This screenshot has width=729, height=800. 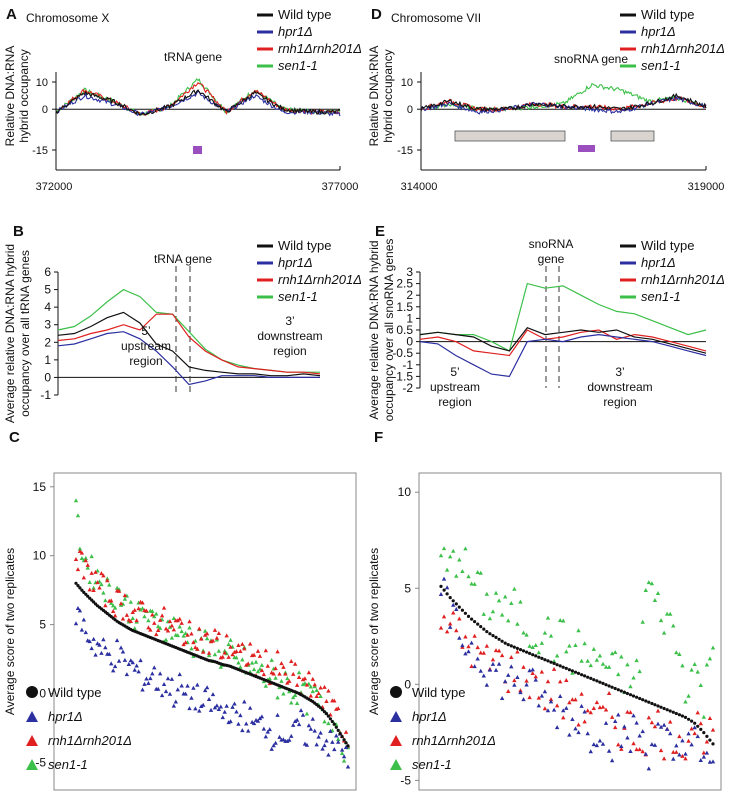 What do you see at coordinates (42, 694) in the screenshot?
I see `y-tick-label: 0` at bounding box center [42, 694].